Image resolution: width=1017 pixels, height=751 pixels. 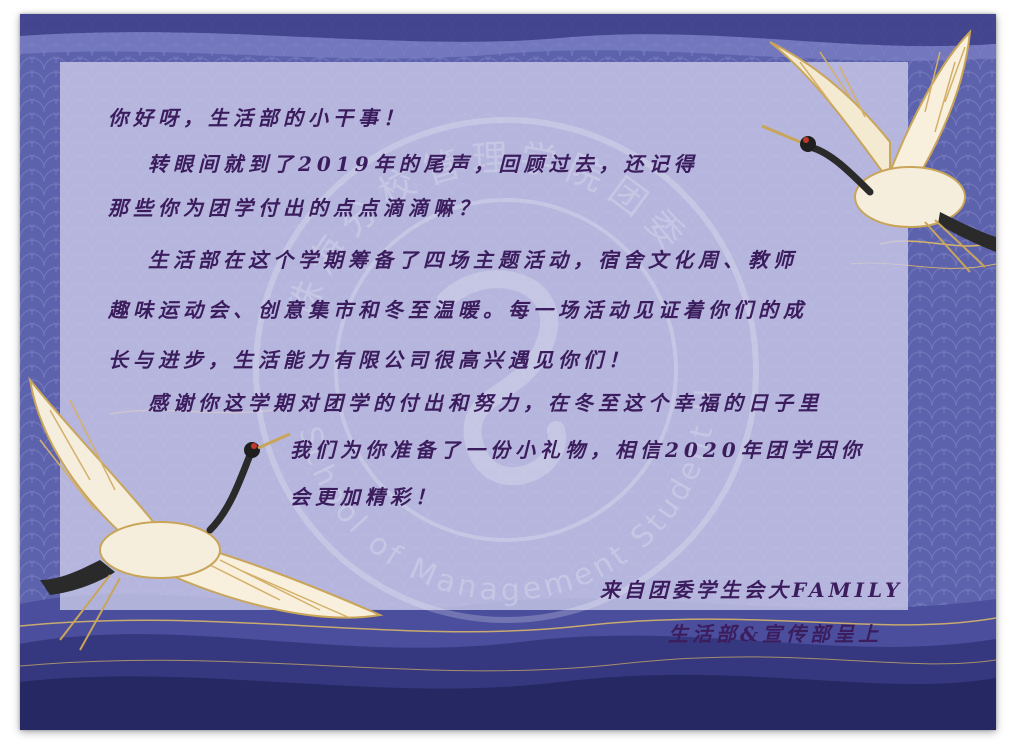 I want to click on paragraph2-line1: 生活部在这个学期筹备了四场主题活动，宿舍文化周、教师, so click(x=473, y=260).